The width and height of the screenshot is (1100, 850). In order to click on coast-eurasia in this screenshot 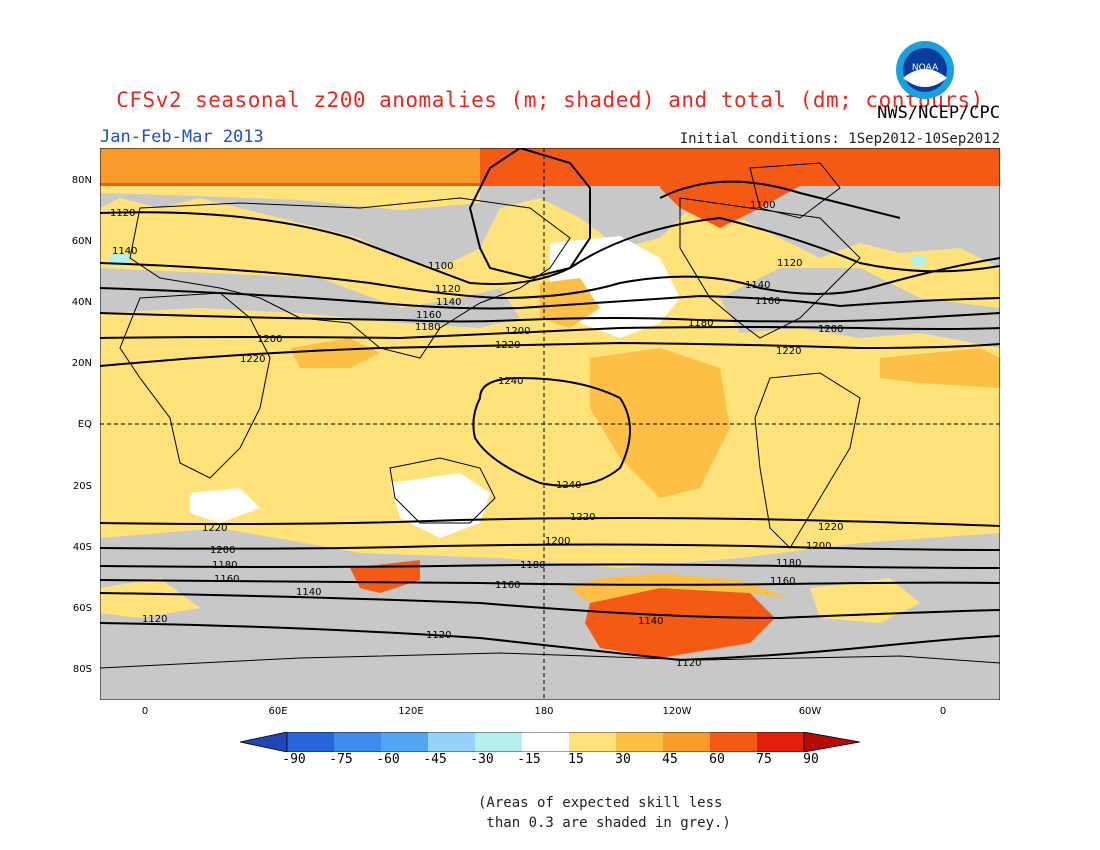, I will do `click(350, 278)`.